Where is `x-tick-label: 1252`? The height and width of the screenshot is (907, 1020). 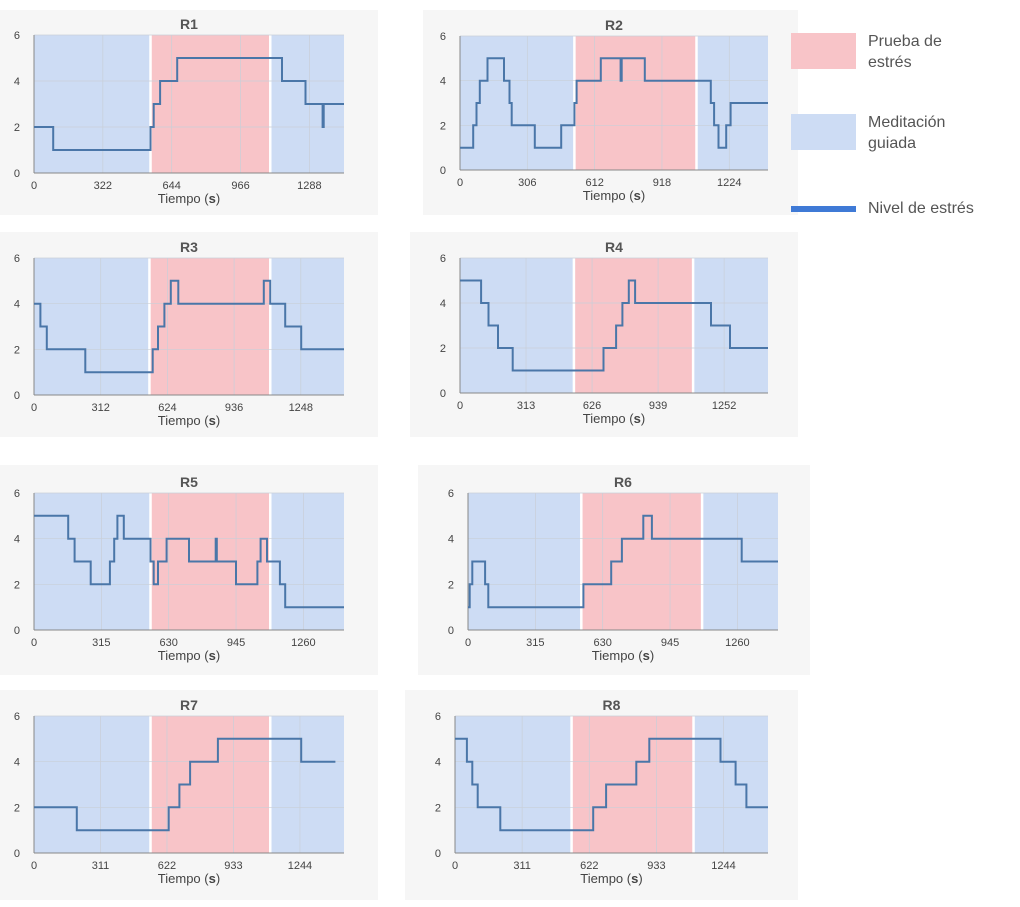
x-tick-label: 1252 is located at coordinates (724, 406).